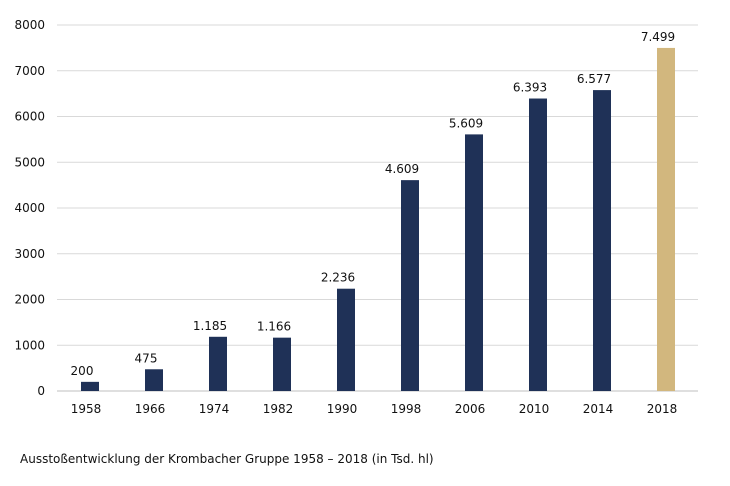  I want to click on x-tick-label-1974: 1974, so click(214, 409).